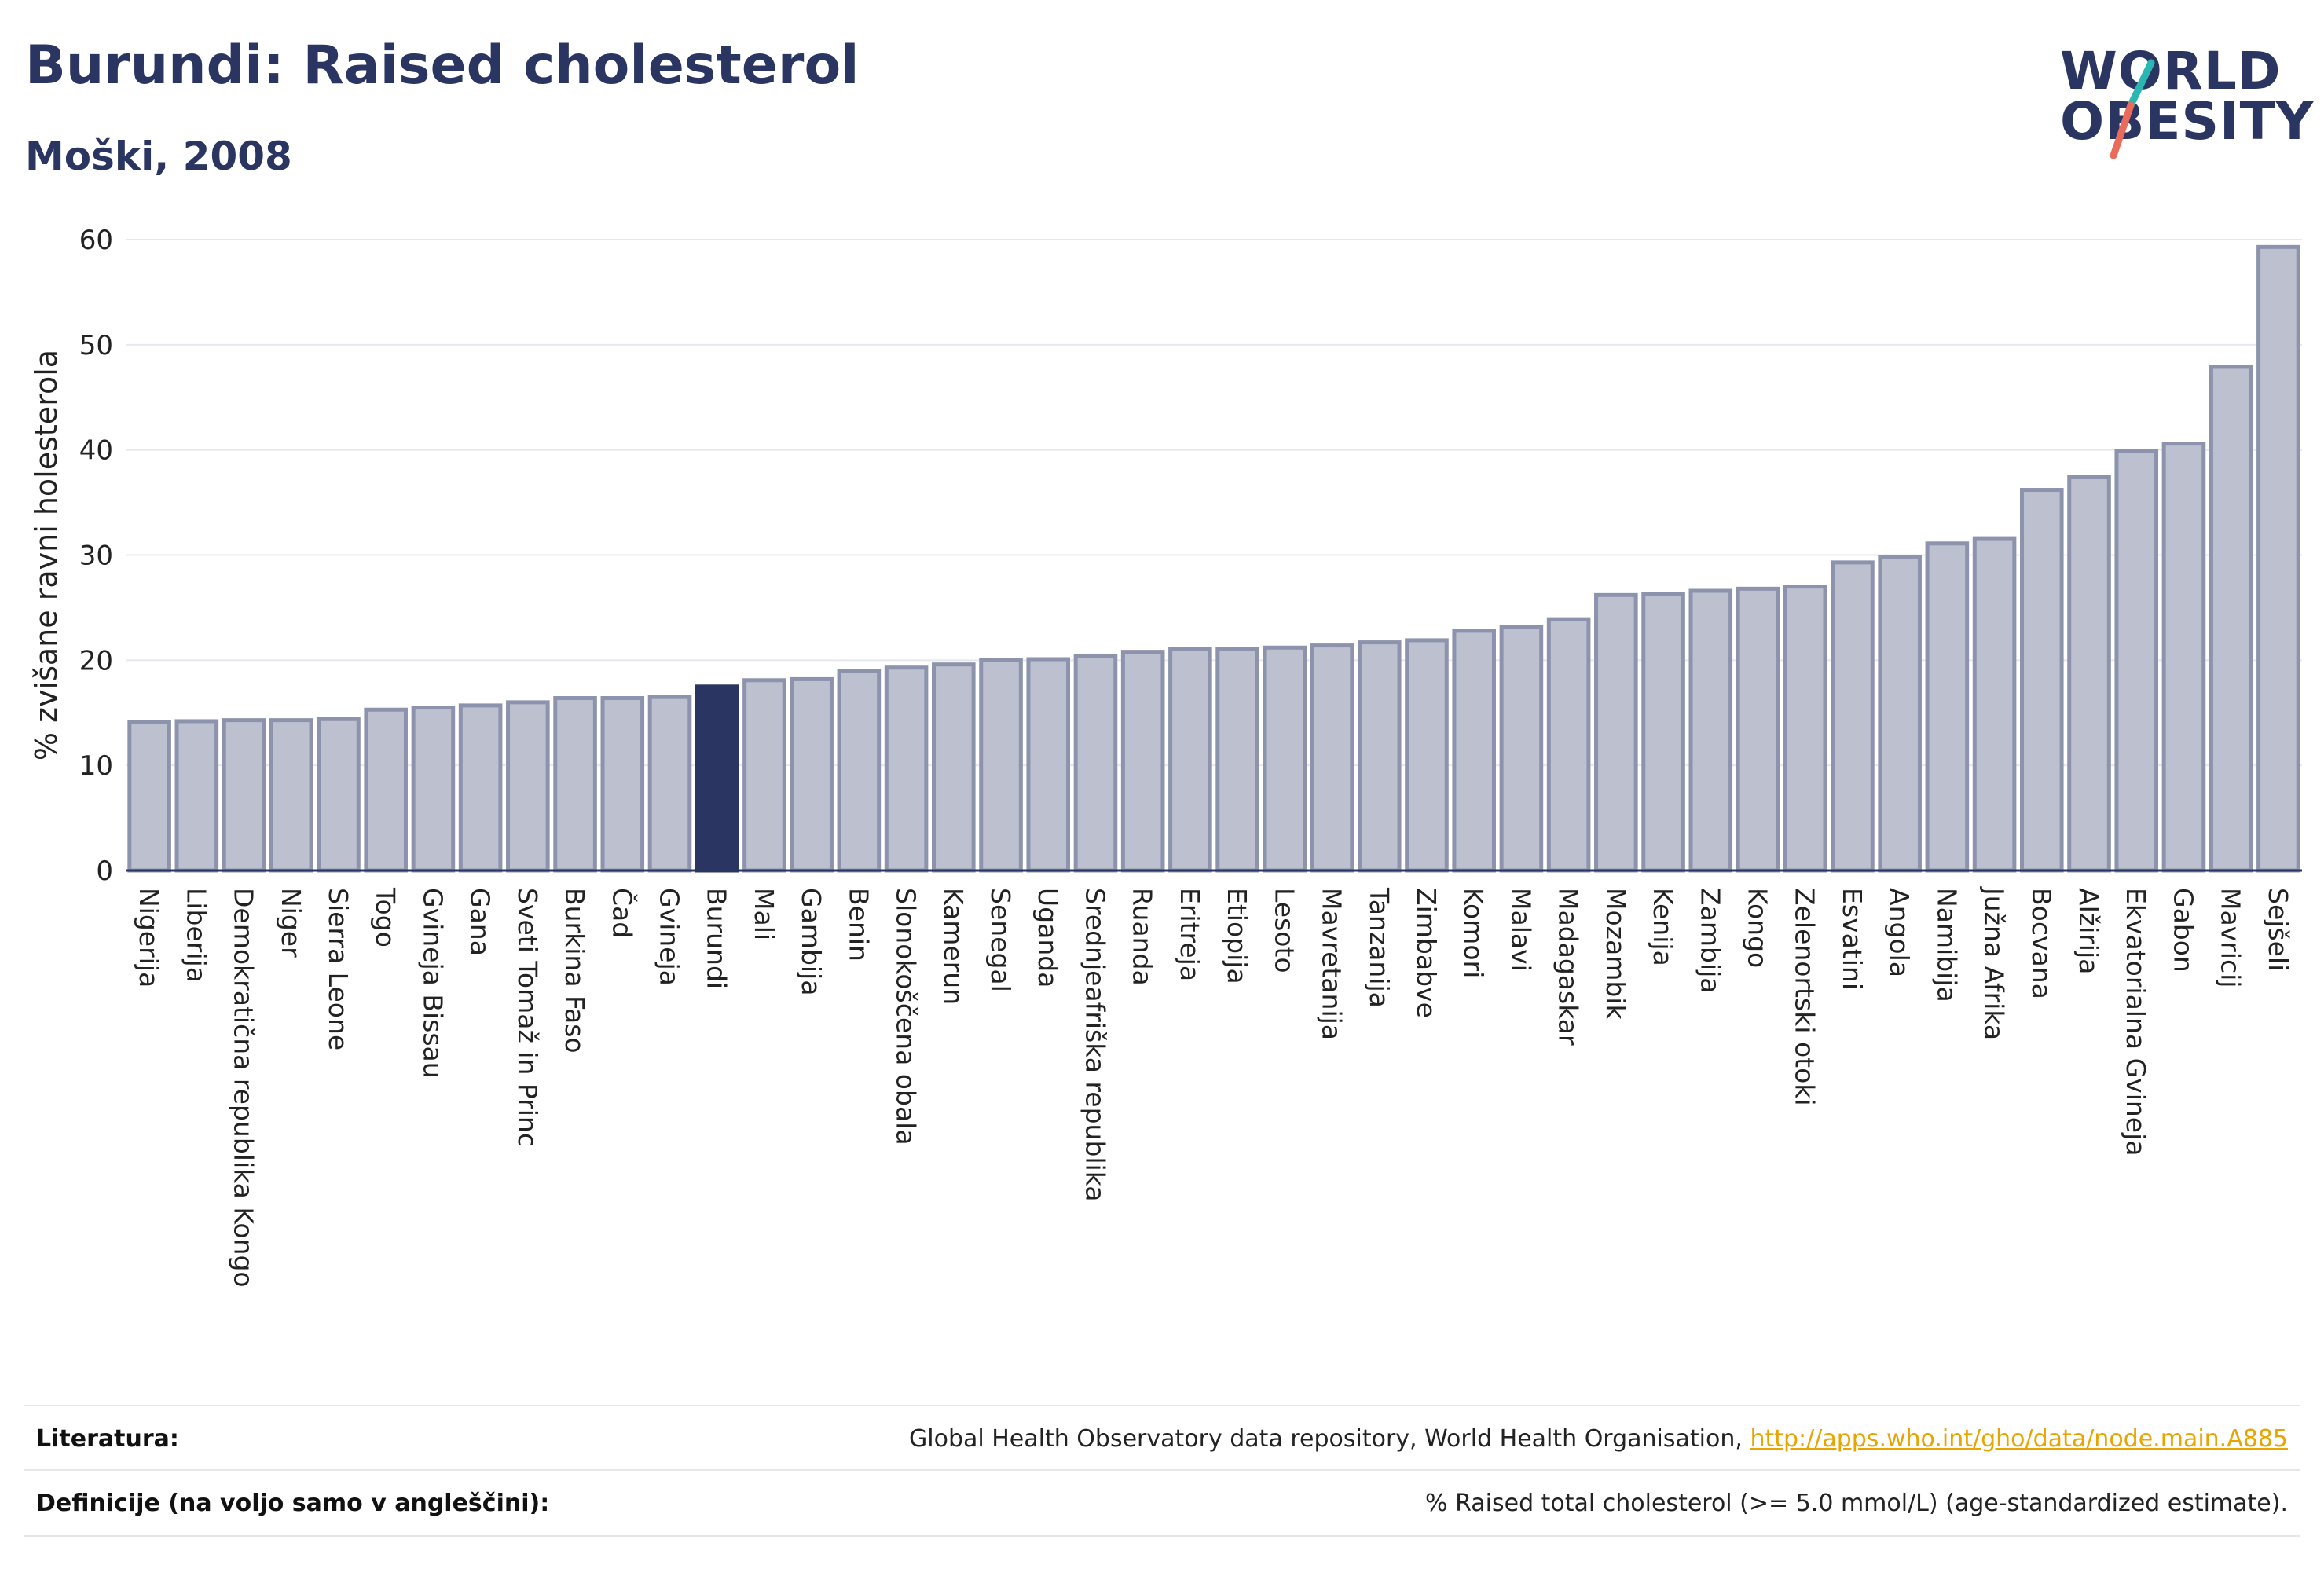 This screenshot has height=1576, width=2324. What do you see at coordinates (2132, 109) in the screenshot?
I see `logo-slash-icon` at bounding box center [2132, 109].